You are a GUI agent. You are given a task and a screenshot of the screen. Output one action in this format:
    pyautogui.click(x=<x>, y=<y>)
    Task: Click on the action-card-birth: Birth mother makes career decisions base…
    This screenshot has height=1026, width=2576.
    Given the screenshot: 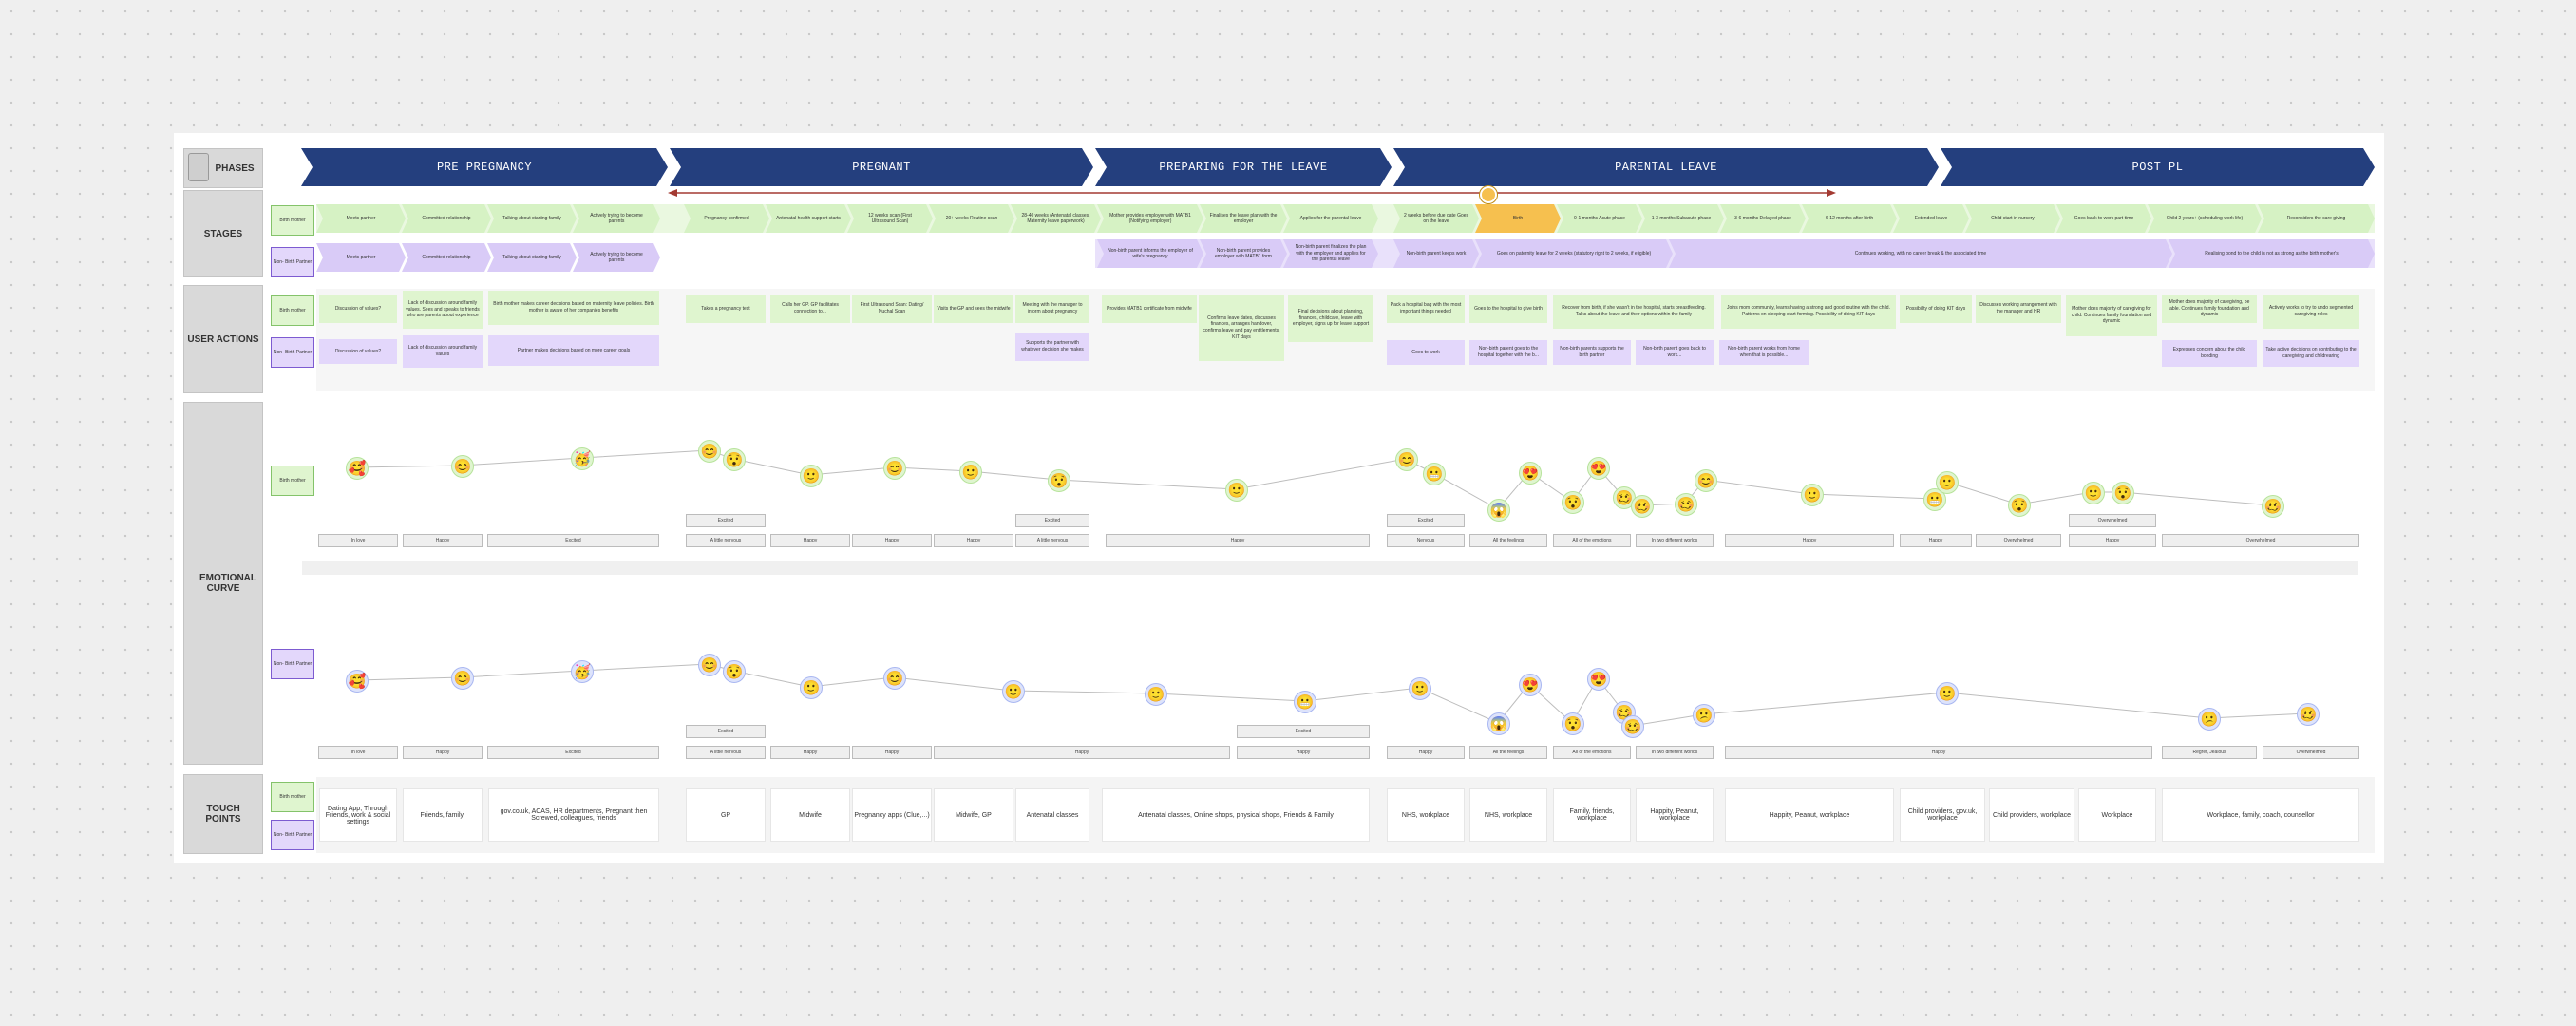 What is the action you would take?
    pyautogui.click(x=573, y=308)
    